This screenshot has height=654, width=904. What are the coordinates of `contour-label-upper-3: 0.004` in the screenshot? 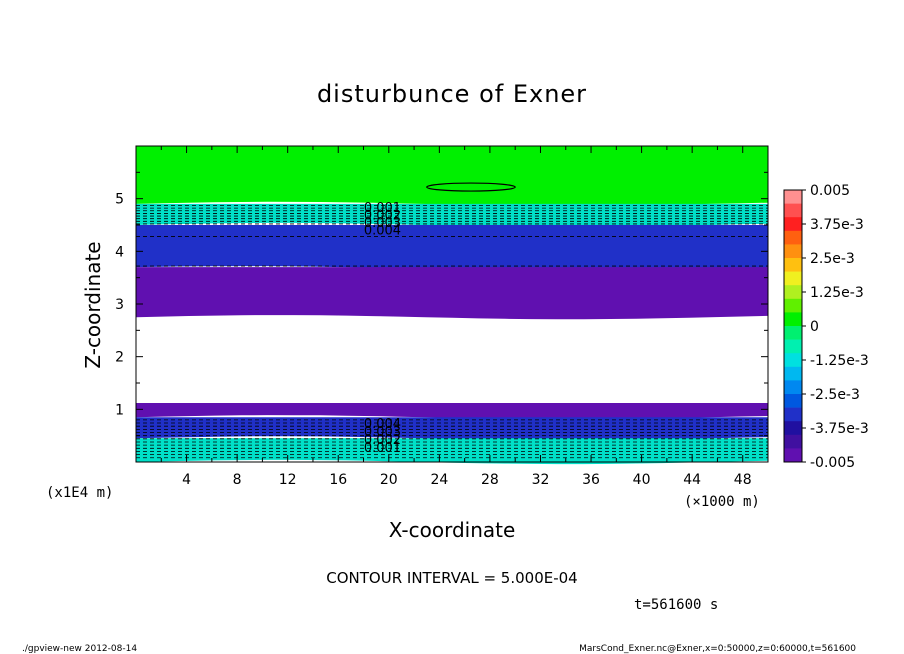 It's located at (382, 230).